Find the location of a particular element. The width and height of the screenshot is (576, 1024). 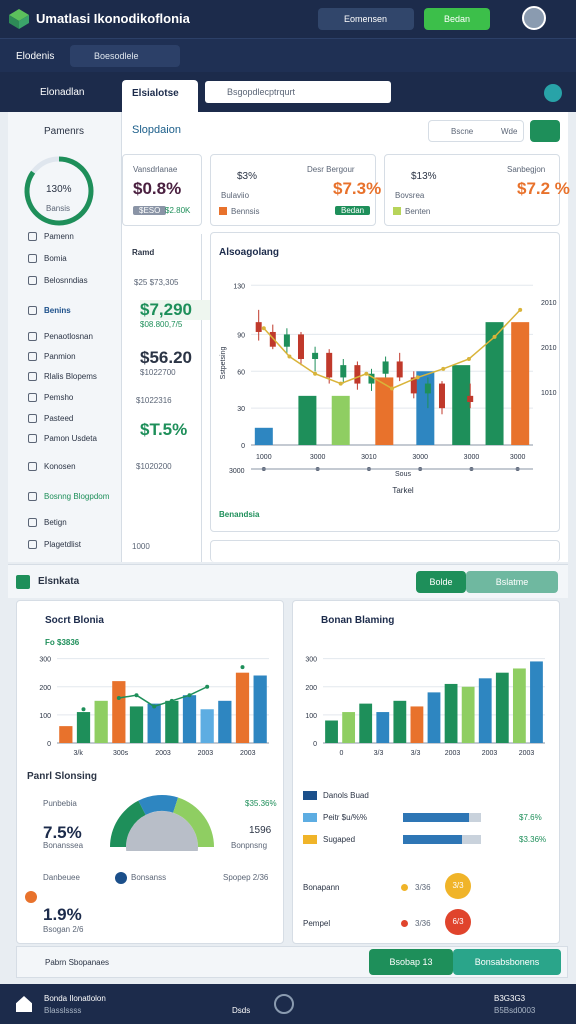

footer-button: Bsobap 13 is located at coordinates (411, 962).